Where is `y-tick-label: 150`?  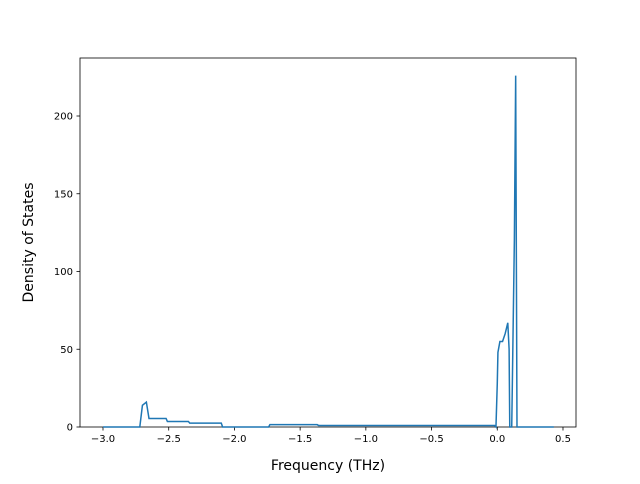 y-tick-label: 150 is located at coordinates (63, 194).